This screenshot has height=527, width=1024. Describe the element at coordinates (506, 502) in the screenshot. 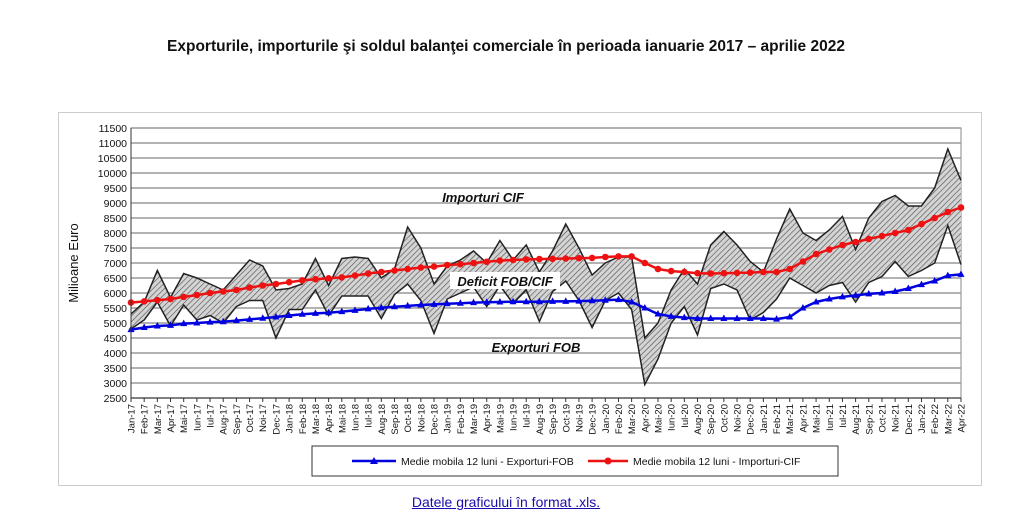

I see `xls-data-link: Datele graficului în format .xls.` at that location.